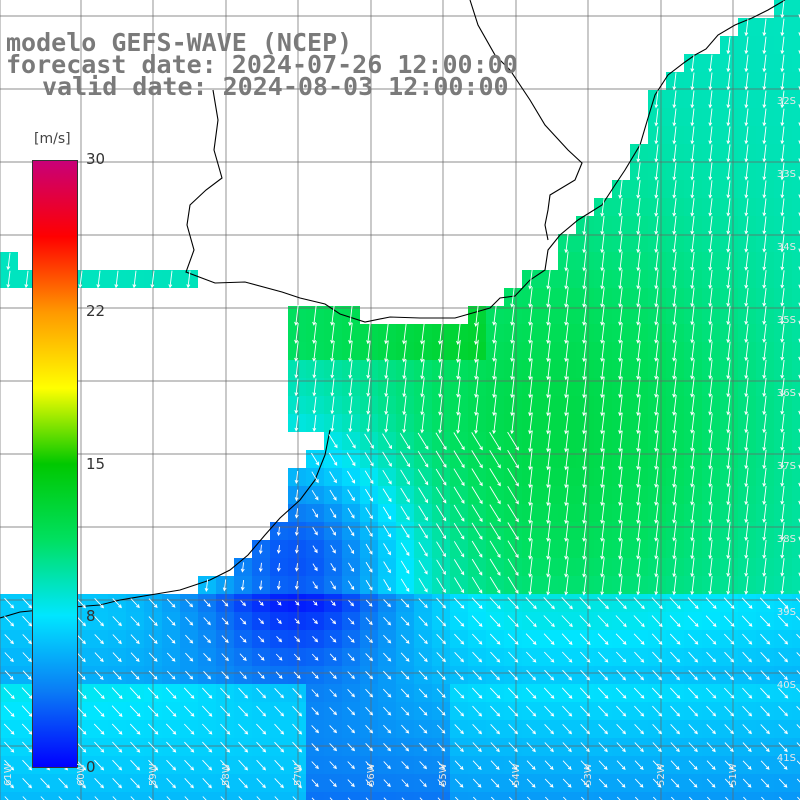  I want to click on longitude-label: 59W, so click(153, 774).